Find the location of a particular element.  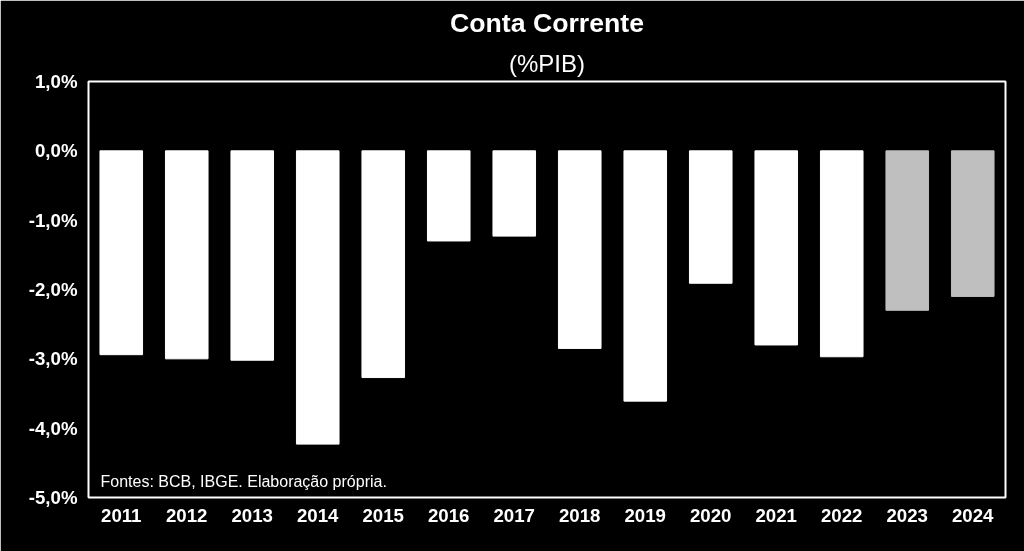

x-tick-label: 2015 is located at coordinates (383, 515).